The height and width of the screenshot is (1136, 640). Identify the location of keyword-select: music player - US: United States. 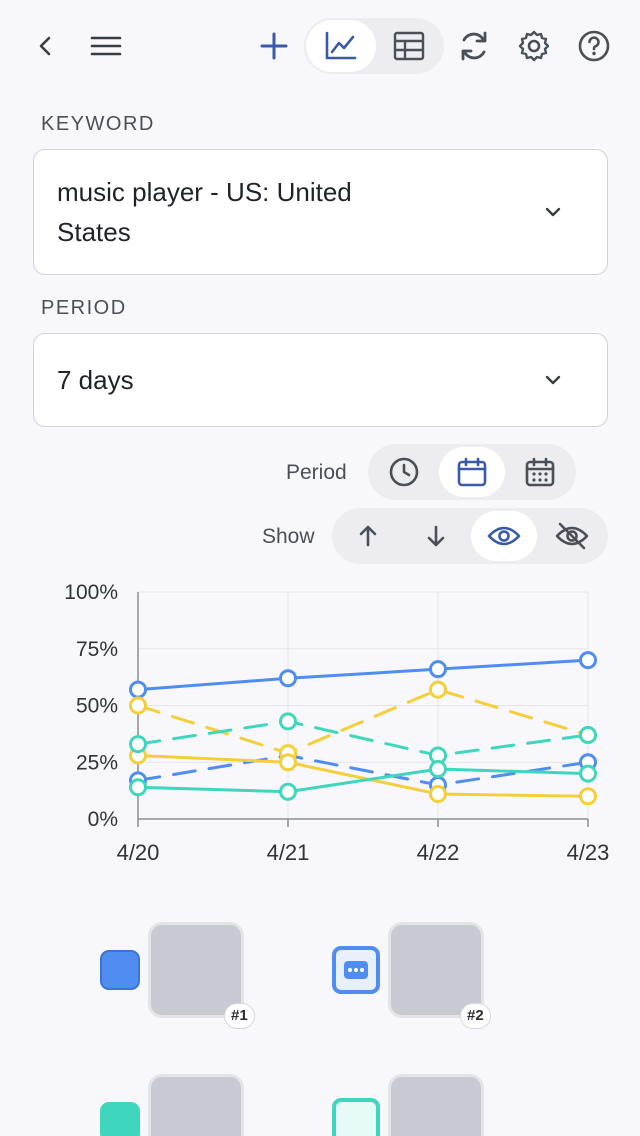
(320, 212).